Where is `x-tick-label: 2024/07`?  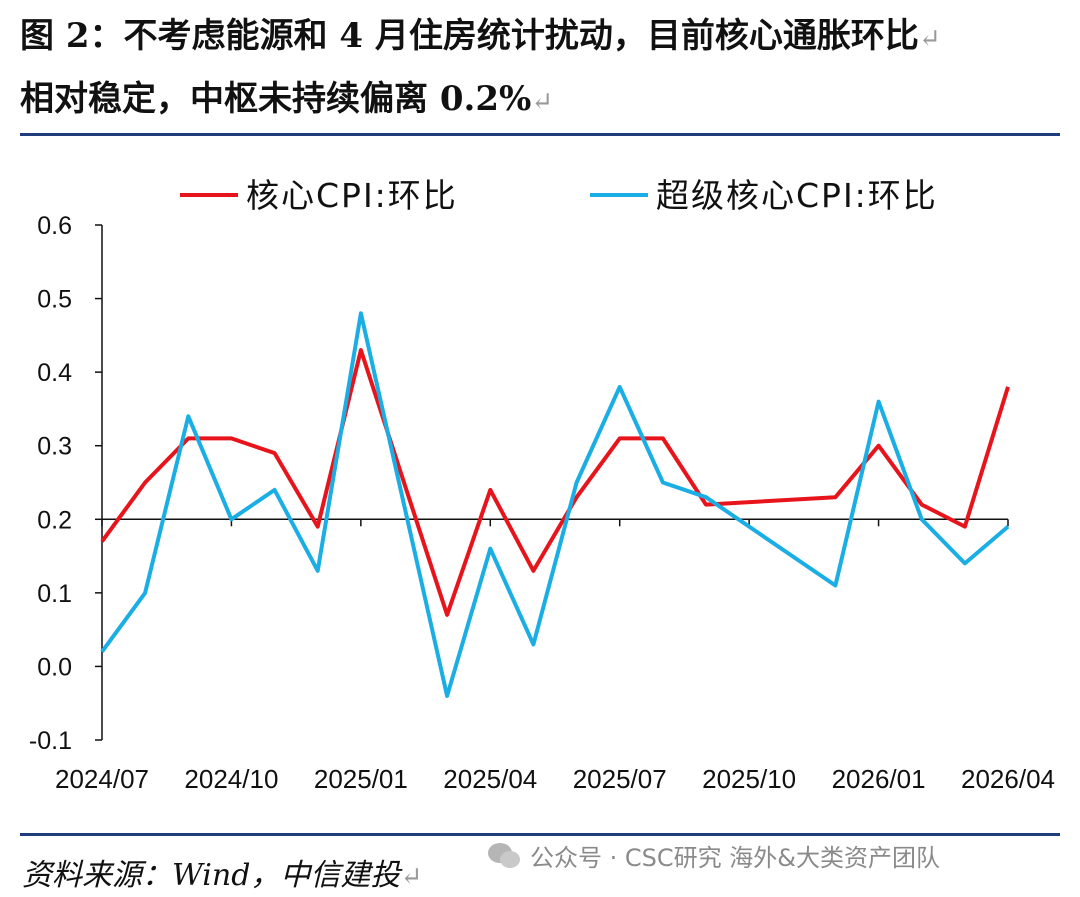
x-tick-label: 2024/07 is located at coordinates (102, 779).